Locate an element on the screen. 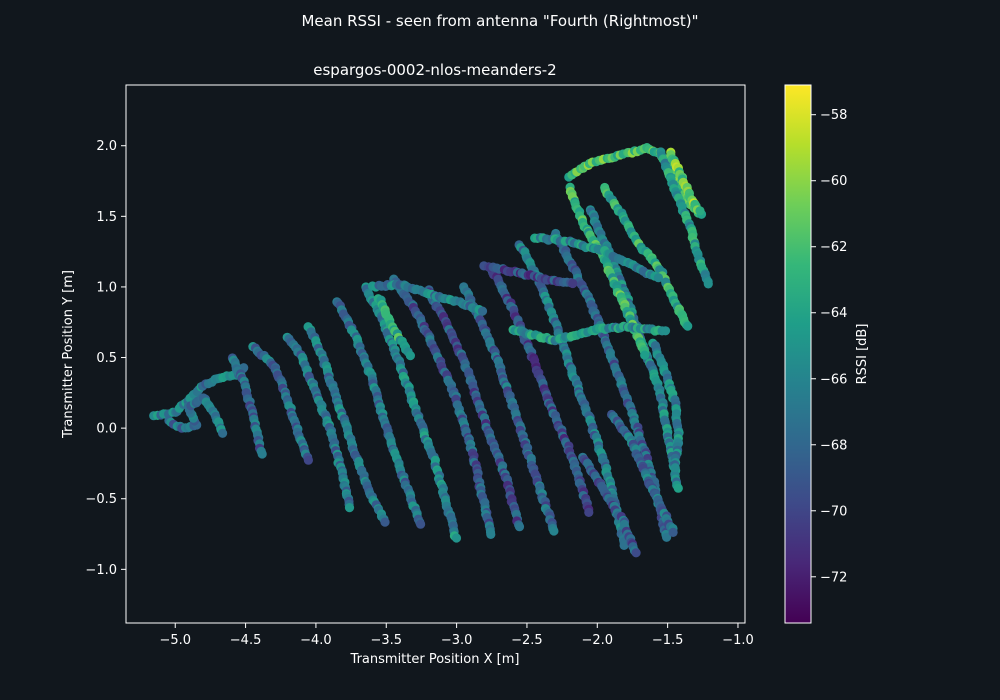 Image resolution: width=1000 pixels, height=700 pixels. colorbar-tick-label: −66 is located at coordinates (833, 379).